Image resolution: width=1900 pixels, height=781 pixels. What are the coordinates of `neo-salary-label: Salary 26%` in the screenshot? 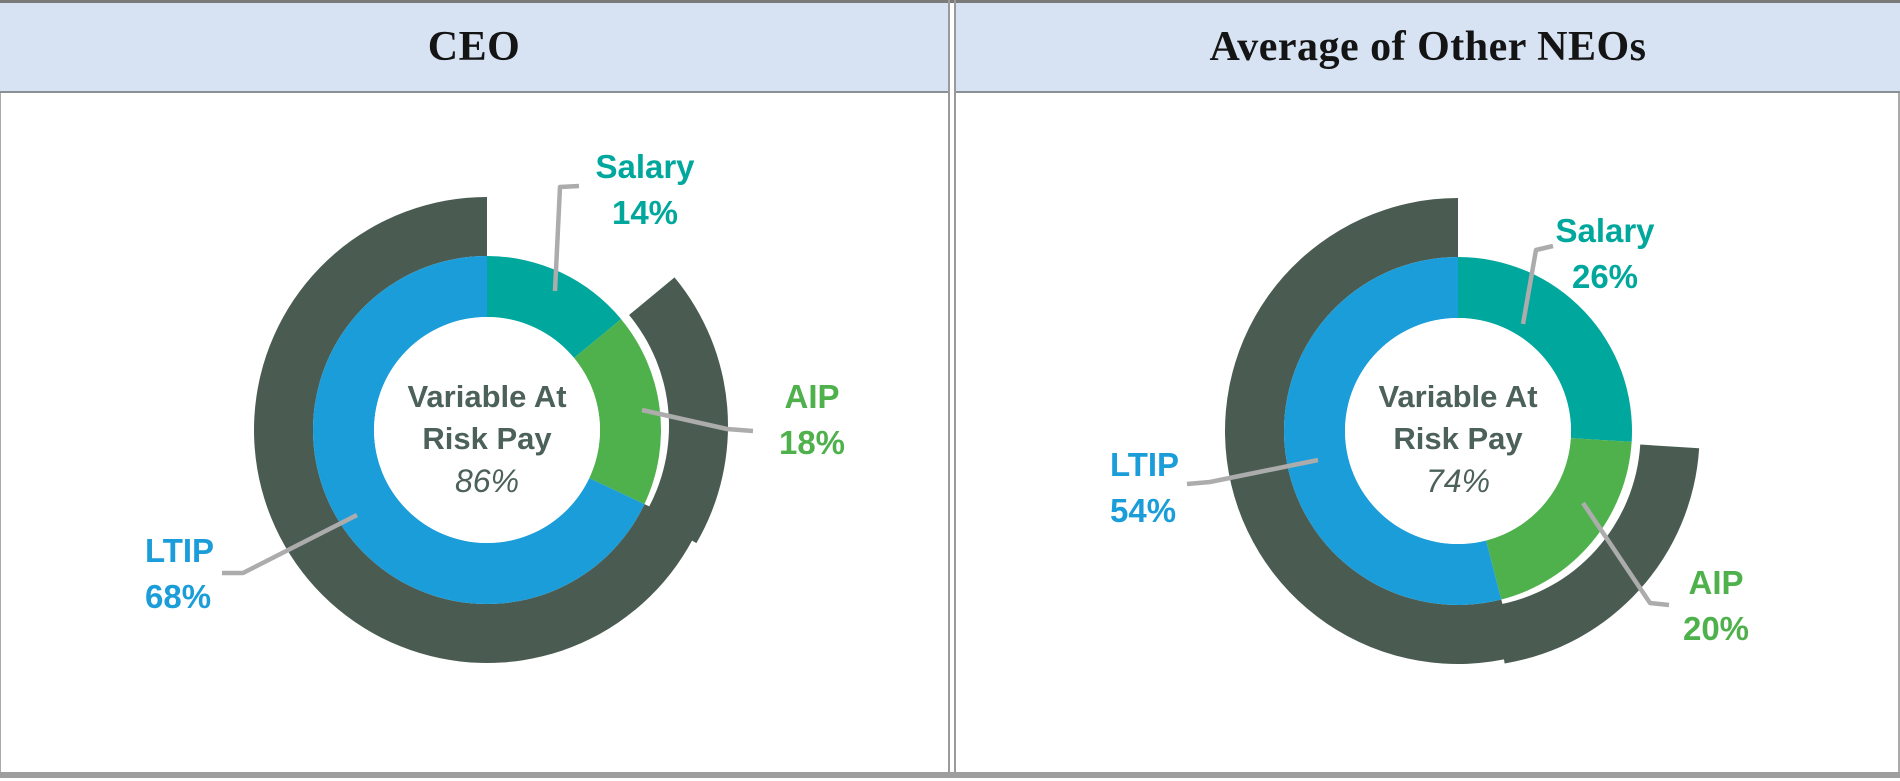 It's located at (1605, 254).